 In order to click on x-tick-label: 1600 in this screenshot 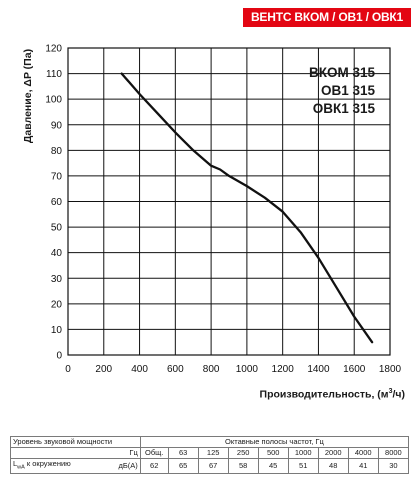, I will do `click(354, 369)`.